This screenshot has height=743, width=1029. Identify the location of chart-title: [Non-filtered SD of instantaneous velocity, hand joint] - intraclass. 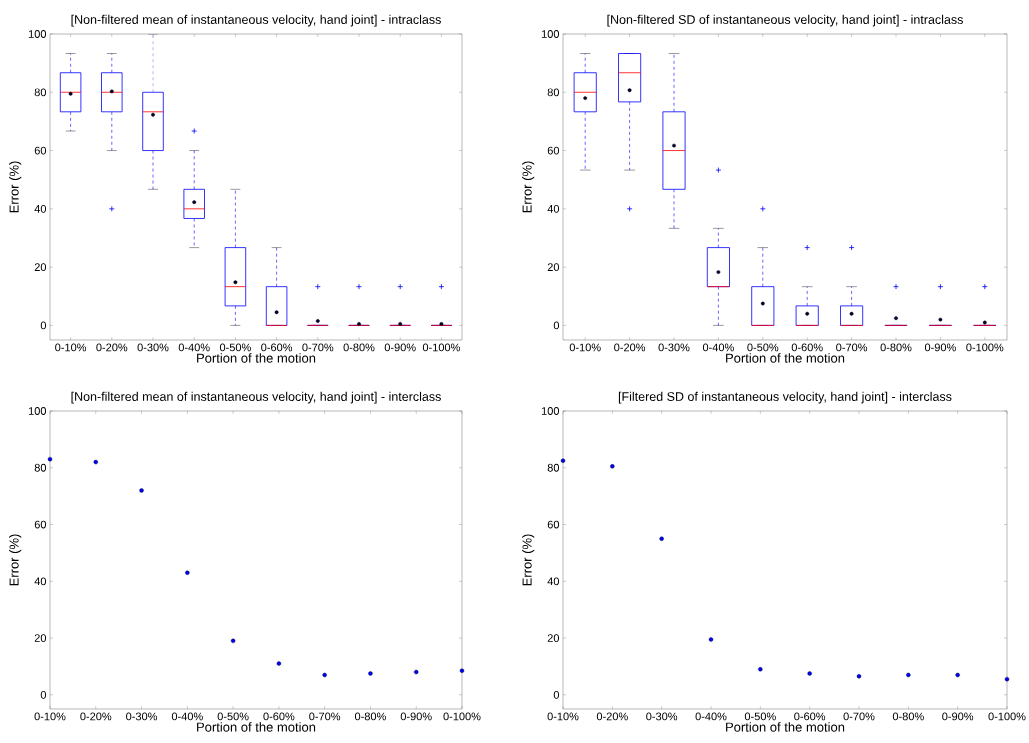
(785, 20).